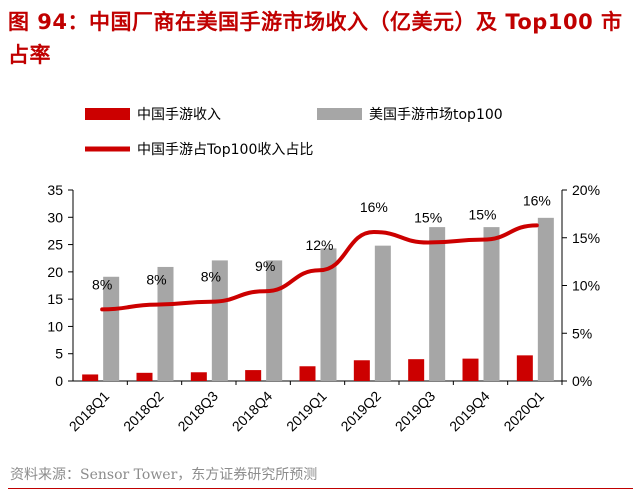 The image size is (641, 492). What do you see at coordinates (179, 115) in the screenshot?
I see `legend-china-revenue-label: 中国手游收入` at bounding box center [179, 115].